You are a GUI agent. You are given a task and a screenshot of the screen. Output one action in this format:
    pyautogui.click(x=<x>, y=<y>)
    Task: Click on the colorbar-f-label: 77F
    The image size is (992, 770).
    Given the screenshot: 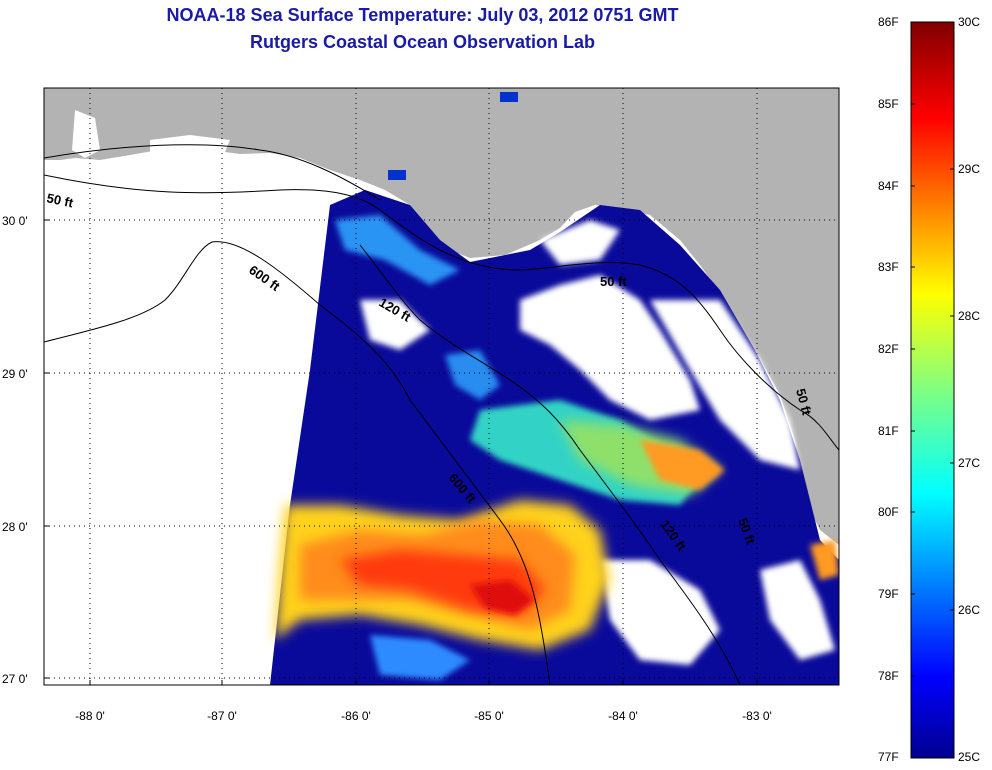 What is the action you would take?
    pyautogui.click(x=888, y=757)
    